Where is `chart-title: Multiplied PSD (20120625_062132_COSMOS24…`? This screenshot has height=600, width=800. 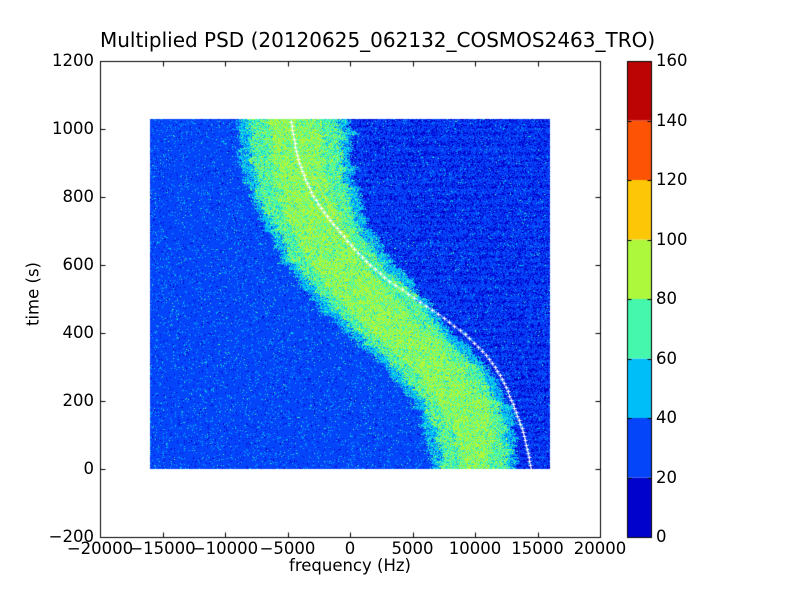
chart-title: Multiplied PSD (20120625_062132_COSMOS24… is located at coordinates (378, 40).